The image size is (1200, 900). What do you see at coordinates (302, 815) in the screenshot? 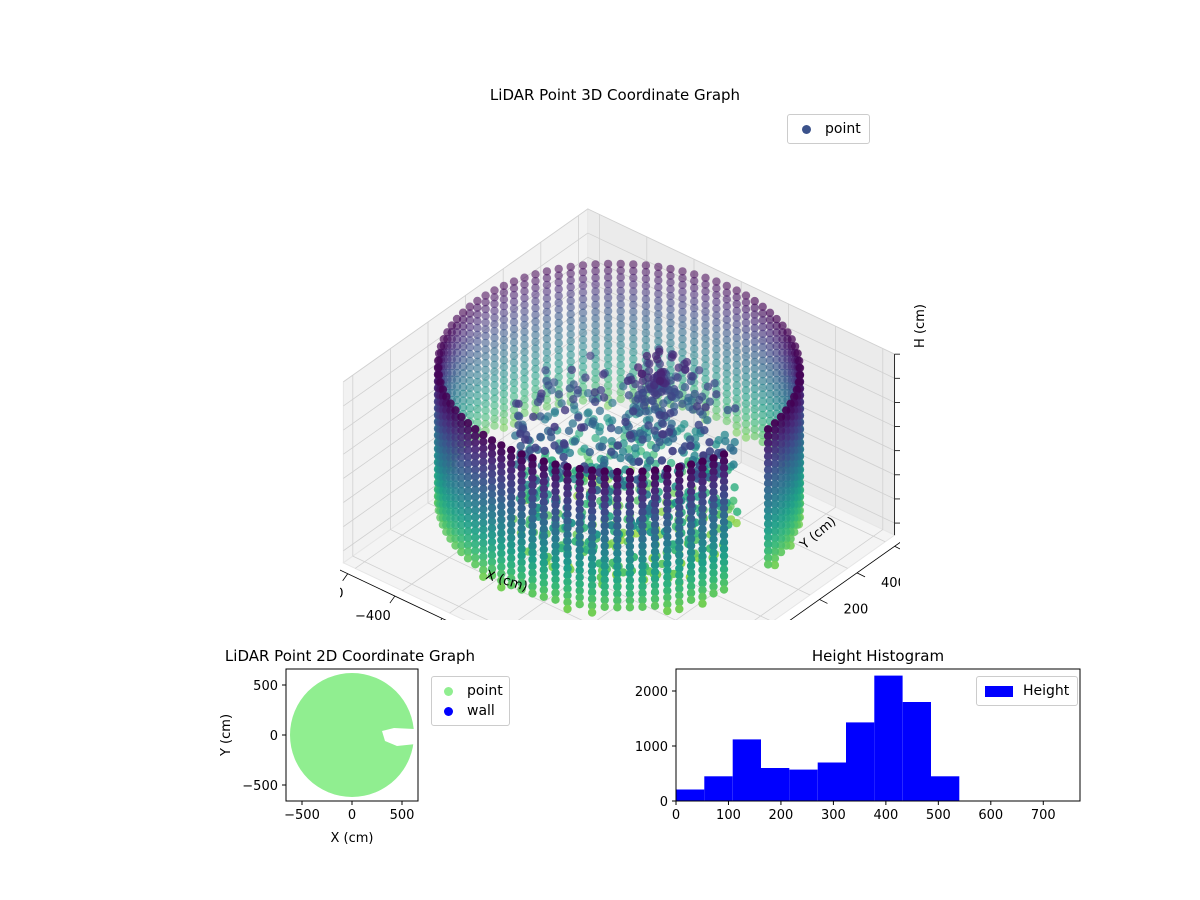
I see `chart-2d-xticklabel: −500` at bounding box center [302, 815].